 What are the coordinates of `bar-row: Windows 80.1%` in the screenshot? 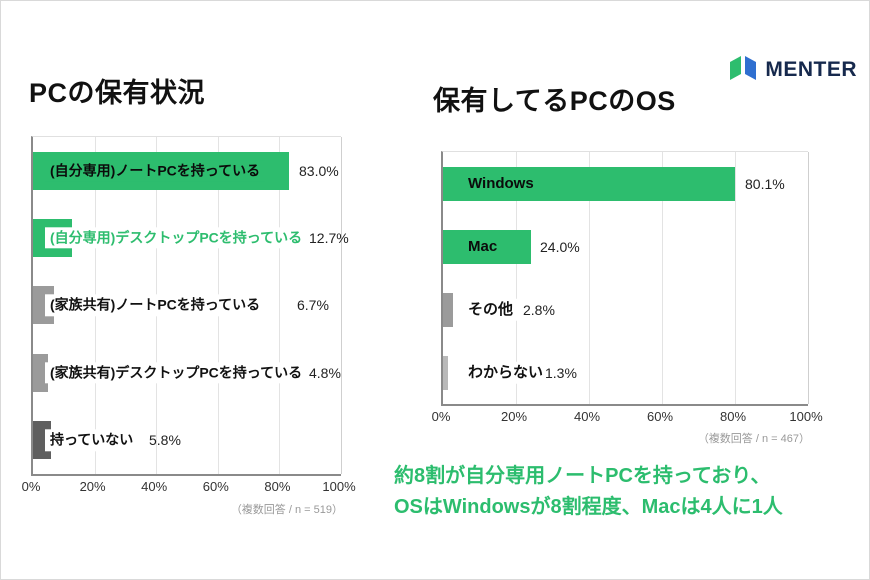 It's located at (625, 183).